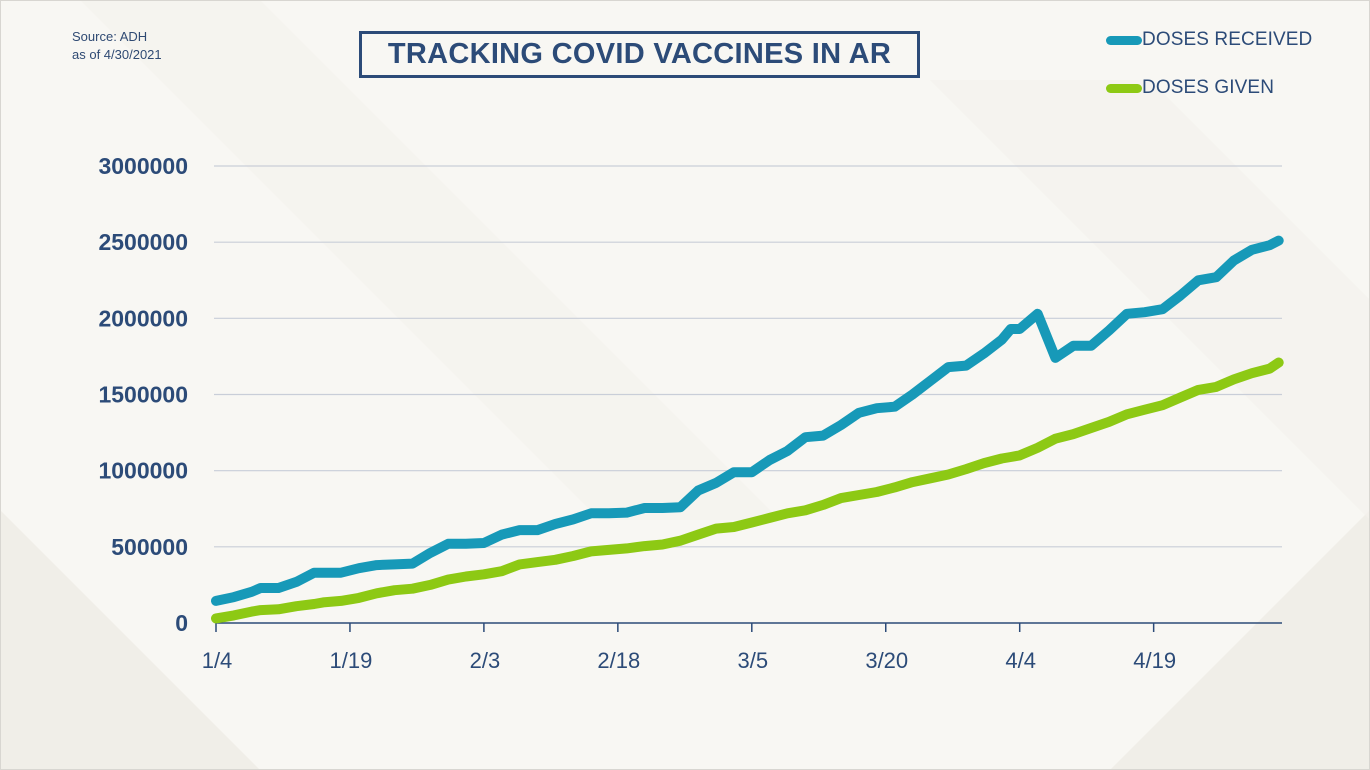  I want to click on x-tick-label: 4/19, so click(1154, 660).